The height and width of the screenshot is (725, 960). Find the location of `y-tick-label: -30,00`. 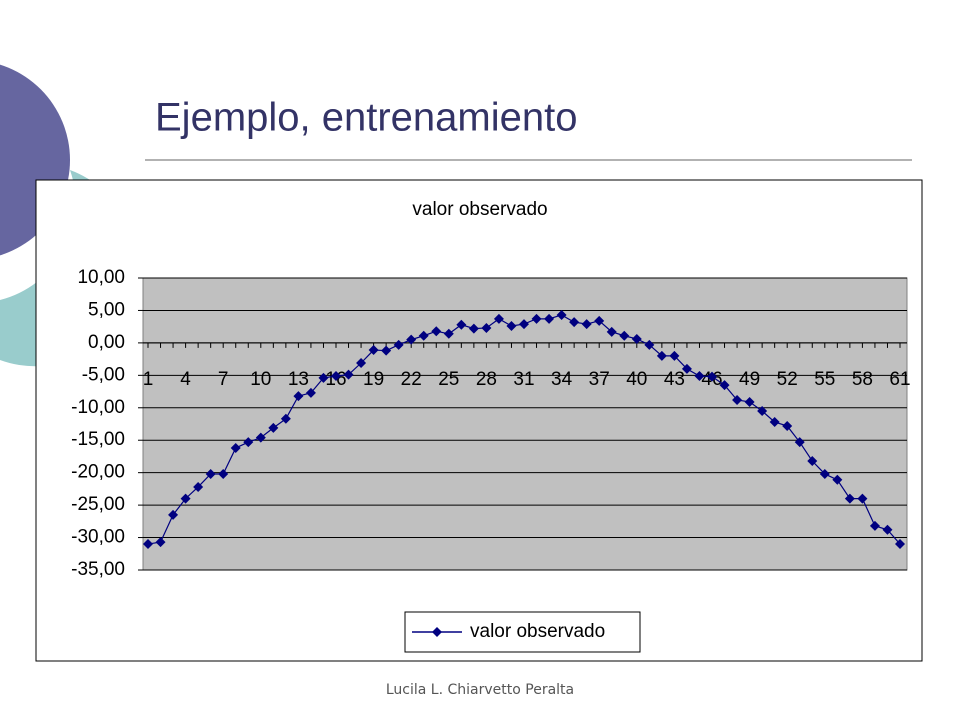

y-tick-label: -30,00 is located at coordinates (98, 537).